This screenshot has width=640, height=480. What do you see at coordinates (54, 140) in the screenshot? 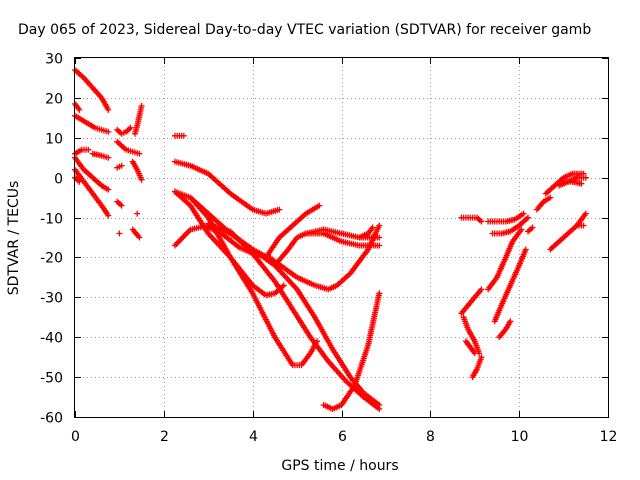
I see `y-tick-label: 10` at bounding box center [54, 140].